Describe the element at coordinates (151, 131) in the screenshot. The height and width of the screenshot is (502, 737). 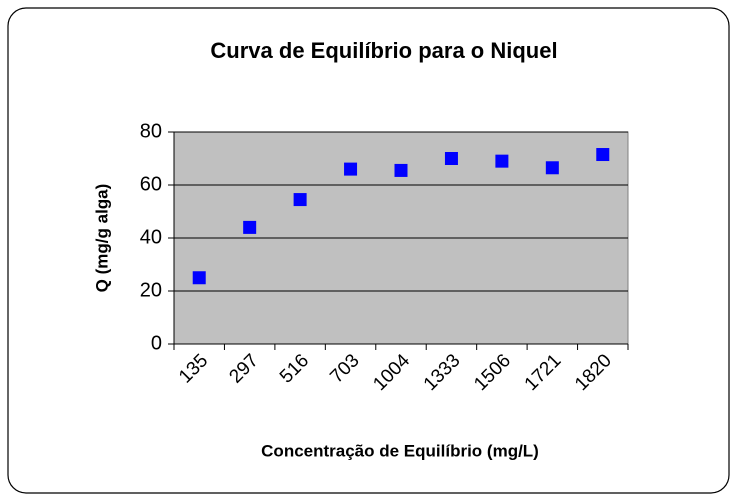
I see `y-tick-label: 80` at that location.